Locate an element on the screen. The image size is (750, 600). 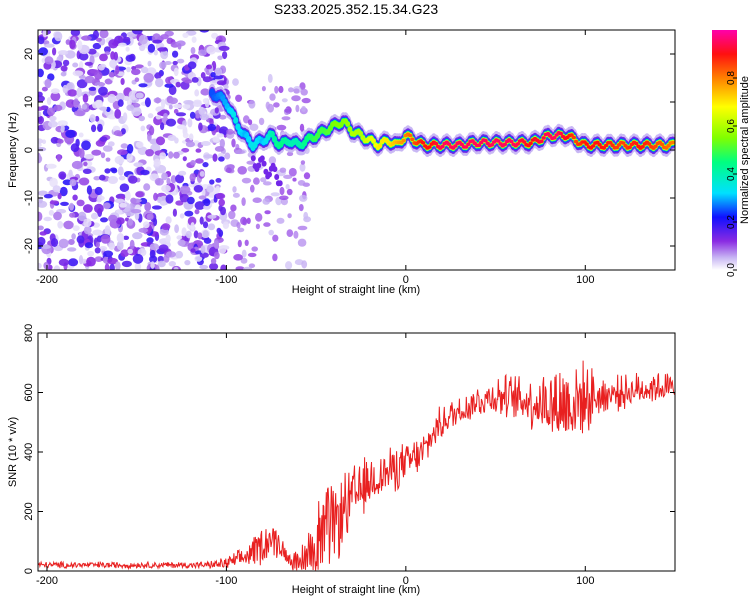
snr-x-label: Height of straight line (km) is located at coordinates (356, 590).